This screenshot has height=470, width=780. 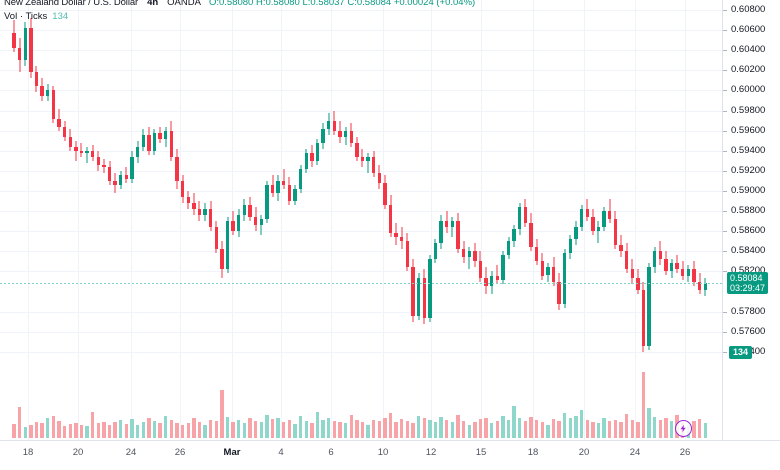 What do you see at coordinates (78, 452) in the screenshot?
I see `time-axis-tick-label: 20` at bounding box center [78, 452].